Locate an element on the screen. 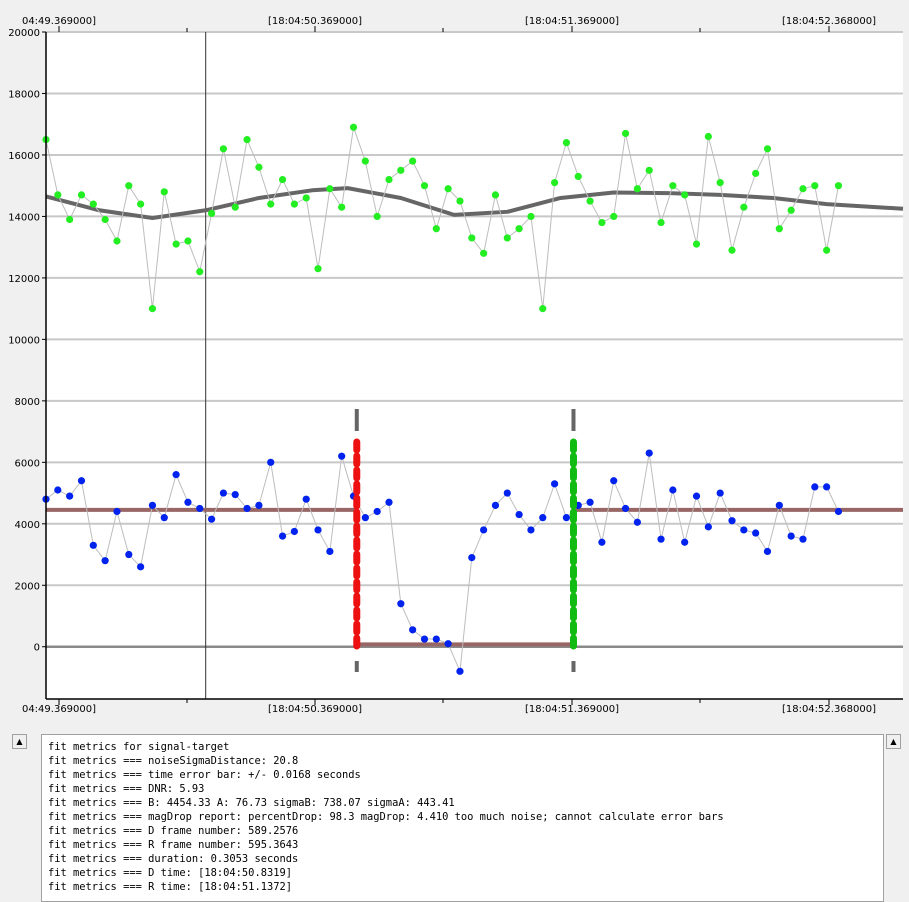  up-arrow-icon: ▲ is located at coordinates (893, 741).